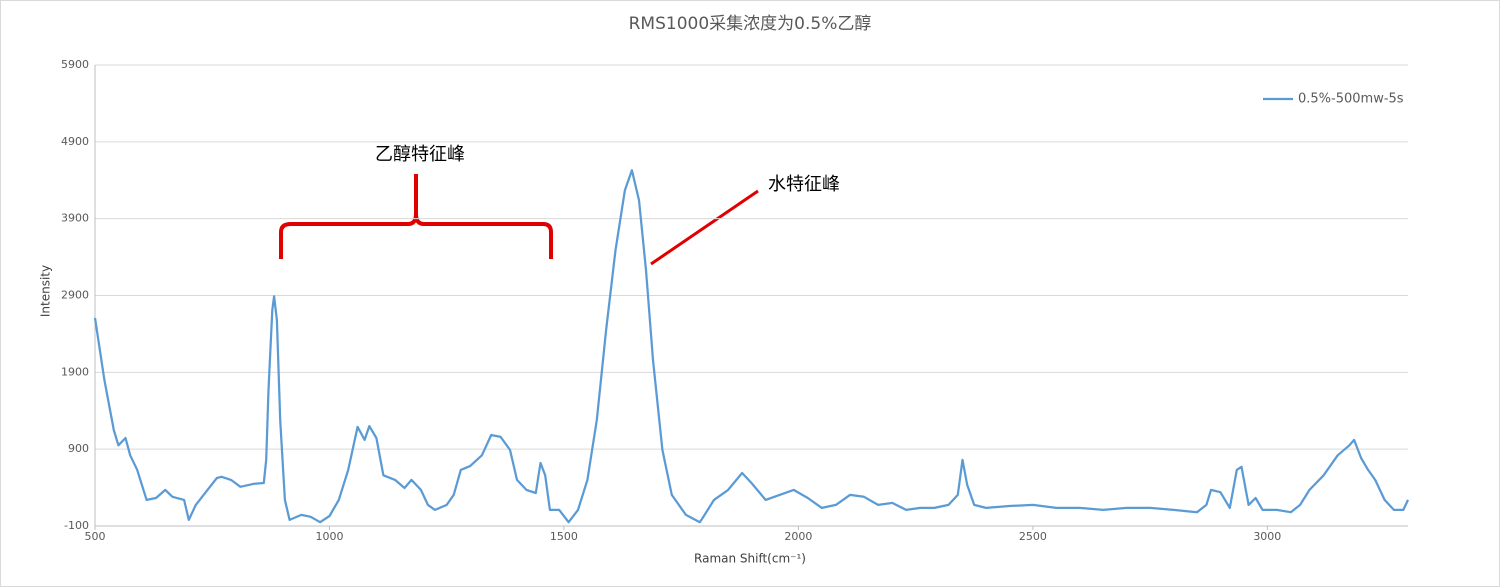 The width and height of the screenshot is (1500, 587). I want to click on y-tick-label: 900, so click(78, 448).